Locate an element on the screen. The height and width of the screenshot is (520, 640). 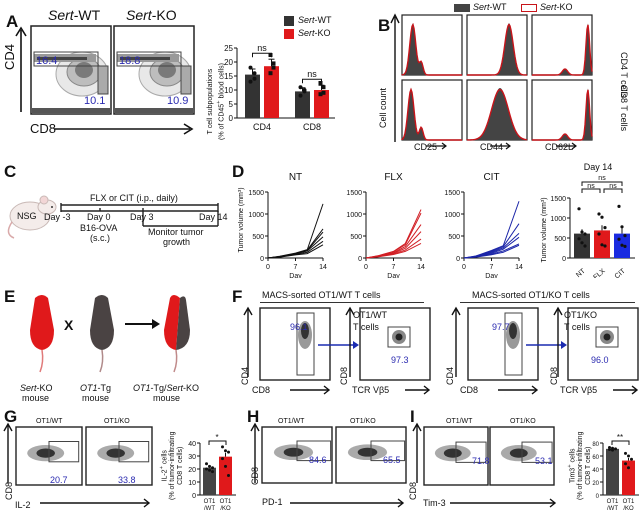
h-title-wt: OT1/WT is located at coordinates (291, 421).